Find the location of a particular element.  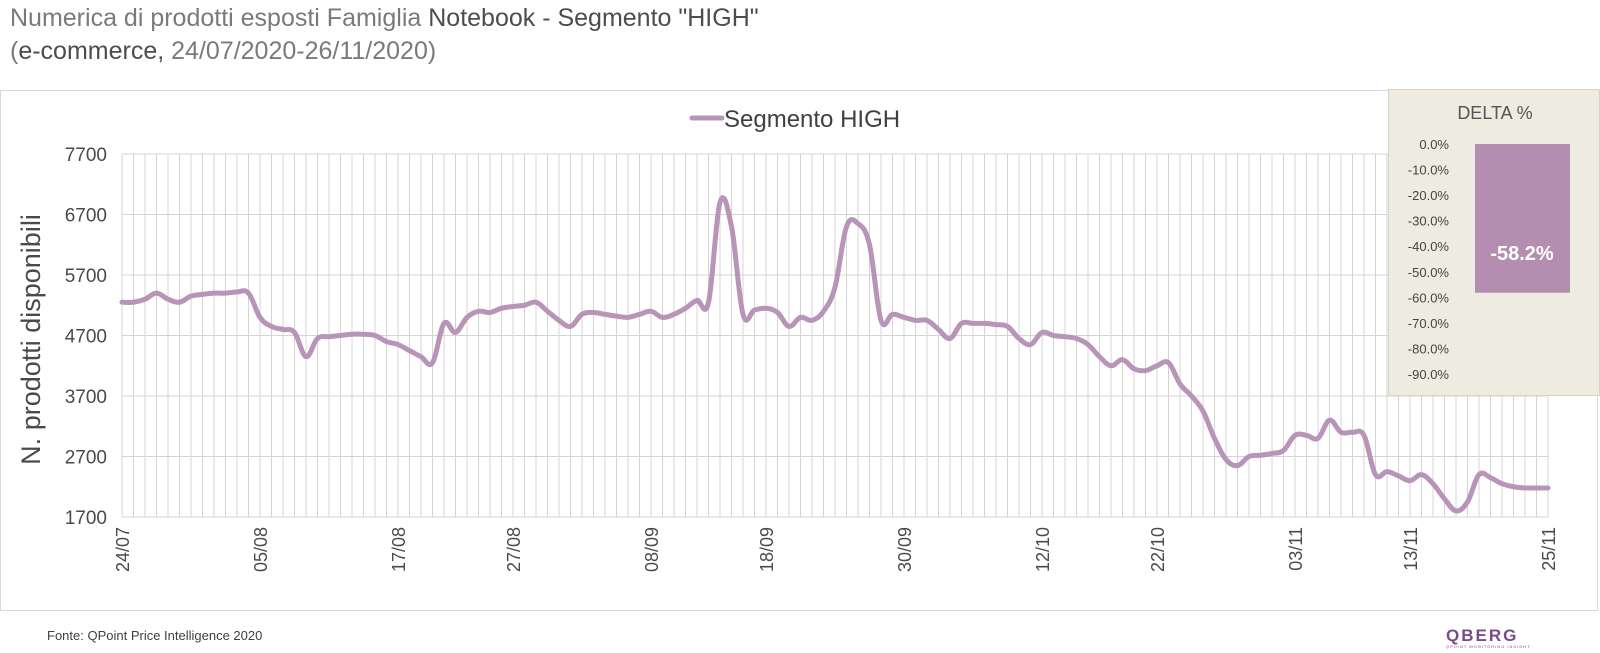

x-tick-label: 03/11 is located at coordinates (1296, 549).